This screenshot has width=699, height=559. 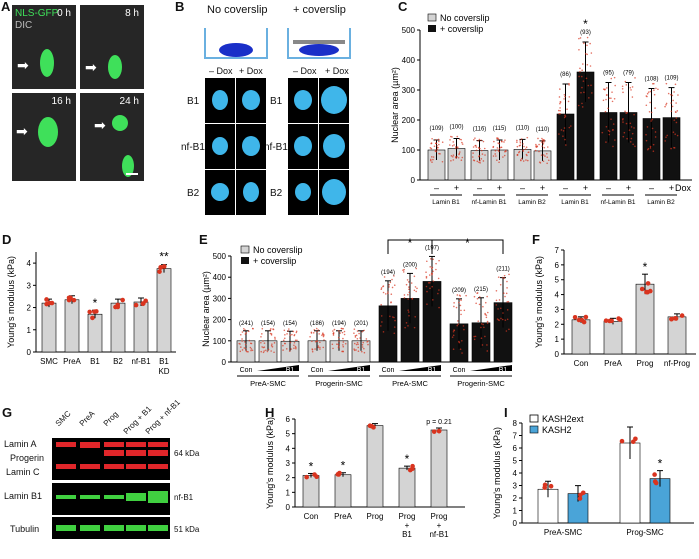 What do you see at coordinates (246, 324) in the screenshot?
I see `count-label: (241)` at bounding box center [246, 324].